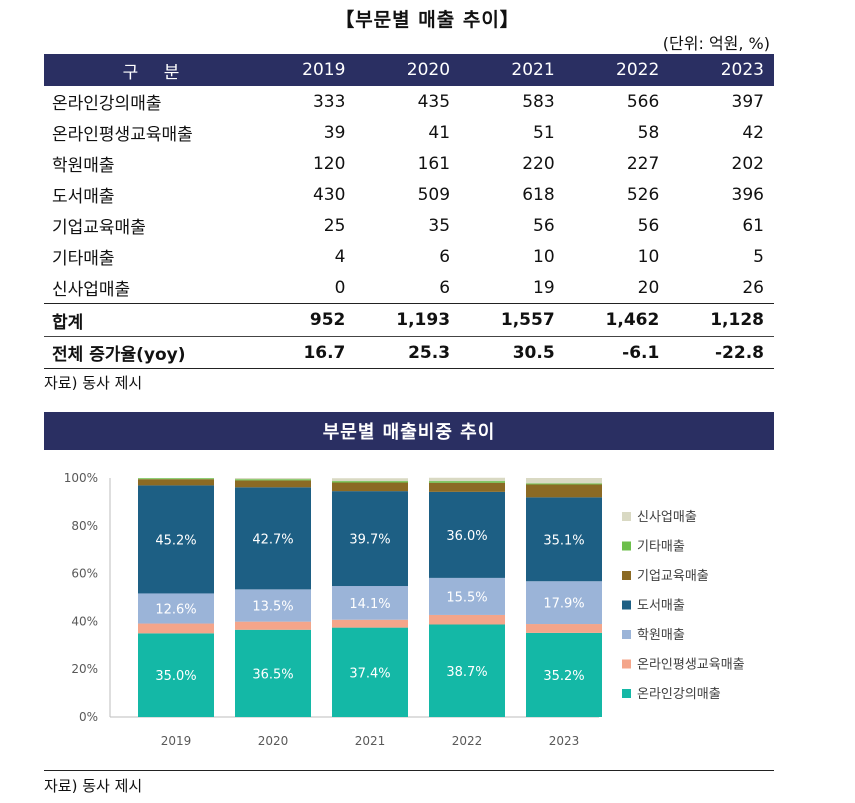 This screenshot has height=803, width=855. Describe the element at coordinates (721, 320) in the screenshot. I see `value-cell: 1,128` at that location.